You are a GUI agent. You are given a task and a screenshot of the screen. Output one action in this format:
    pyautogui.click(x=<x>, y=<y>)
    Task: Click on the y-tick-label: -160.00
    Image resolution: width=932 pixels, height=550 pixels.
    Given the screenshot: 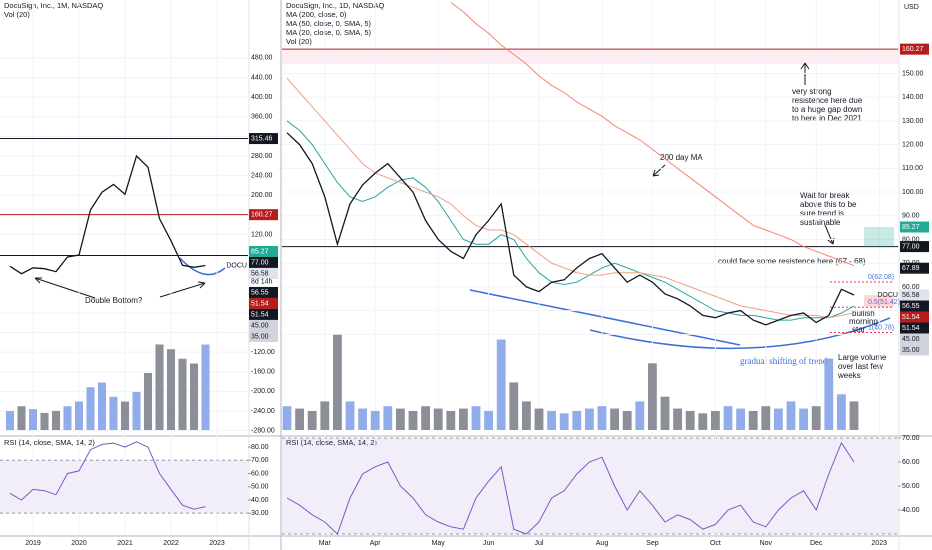 What is the action you would take?
    pyautogui.click(x=263, y=372)
    